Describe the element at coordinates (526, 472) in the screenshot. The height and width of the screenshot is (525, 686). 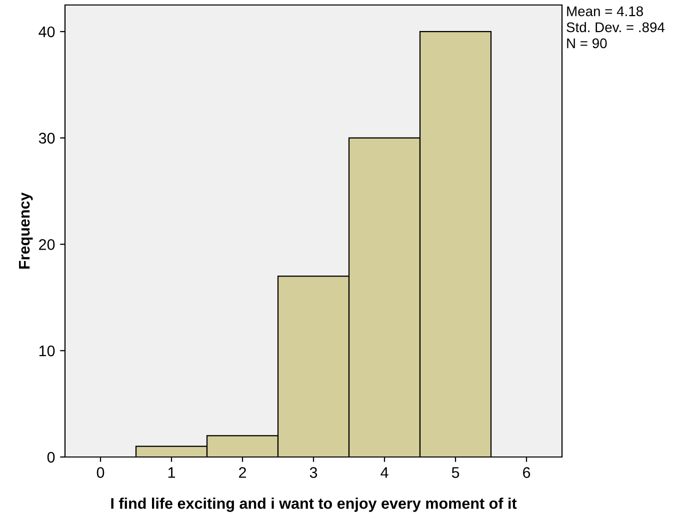
I see `x-tick-label: 6` at that location.